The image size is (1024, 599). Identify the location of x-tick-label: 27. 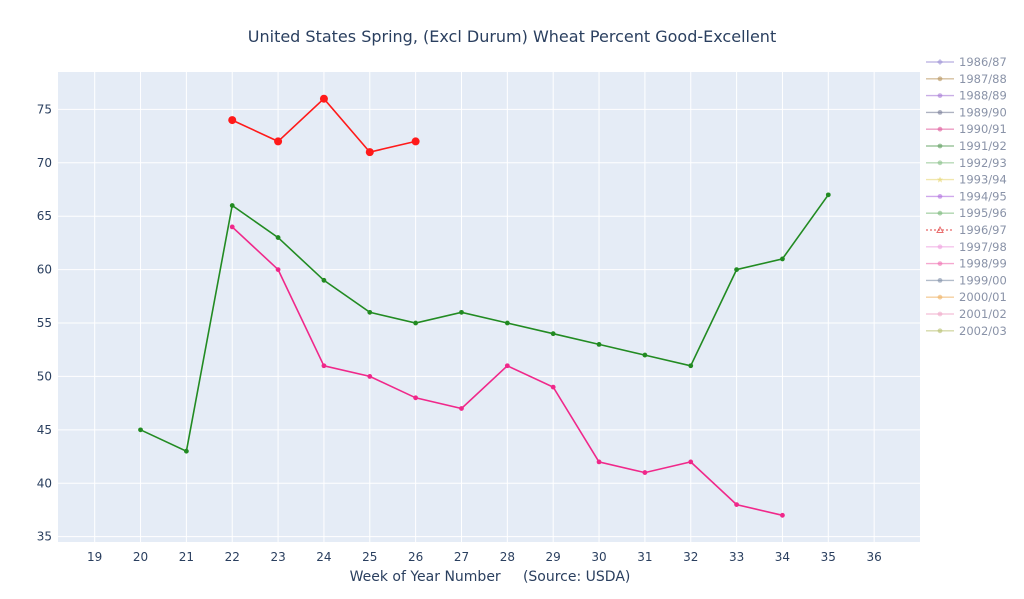
(461, 557).